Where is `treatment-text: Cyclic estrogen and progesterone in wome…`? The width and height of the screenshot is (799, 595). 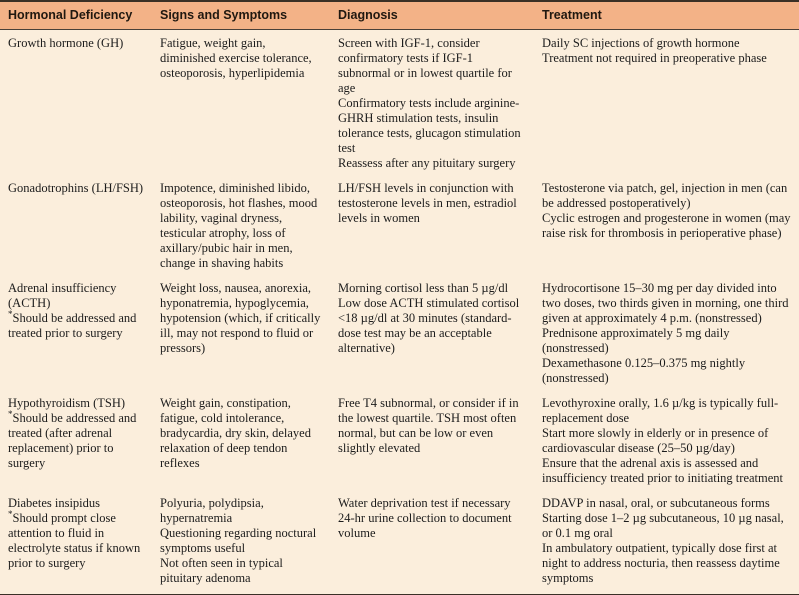
treatment-text: Cyclic estrogen and progesterone in wome… is located at coordinates (666, 225).